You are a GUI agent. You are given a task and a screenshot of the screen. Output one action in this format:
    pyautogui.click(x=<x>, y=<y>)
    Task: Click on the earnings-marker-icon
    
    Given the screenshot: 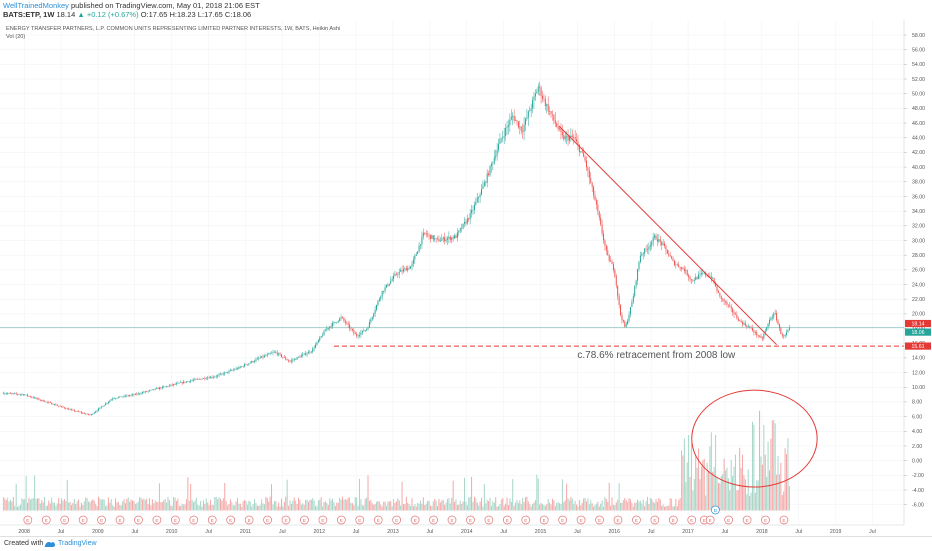 What is the action you would take?
    pyautogui.click(x=710, y=520)
    